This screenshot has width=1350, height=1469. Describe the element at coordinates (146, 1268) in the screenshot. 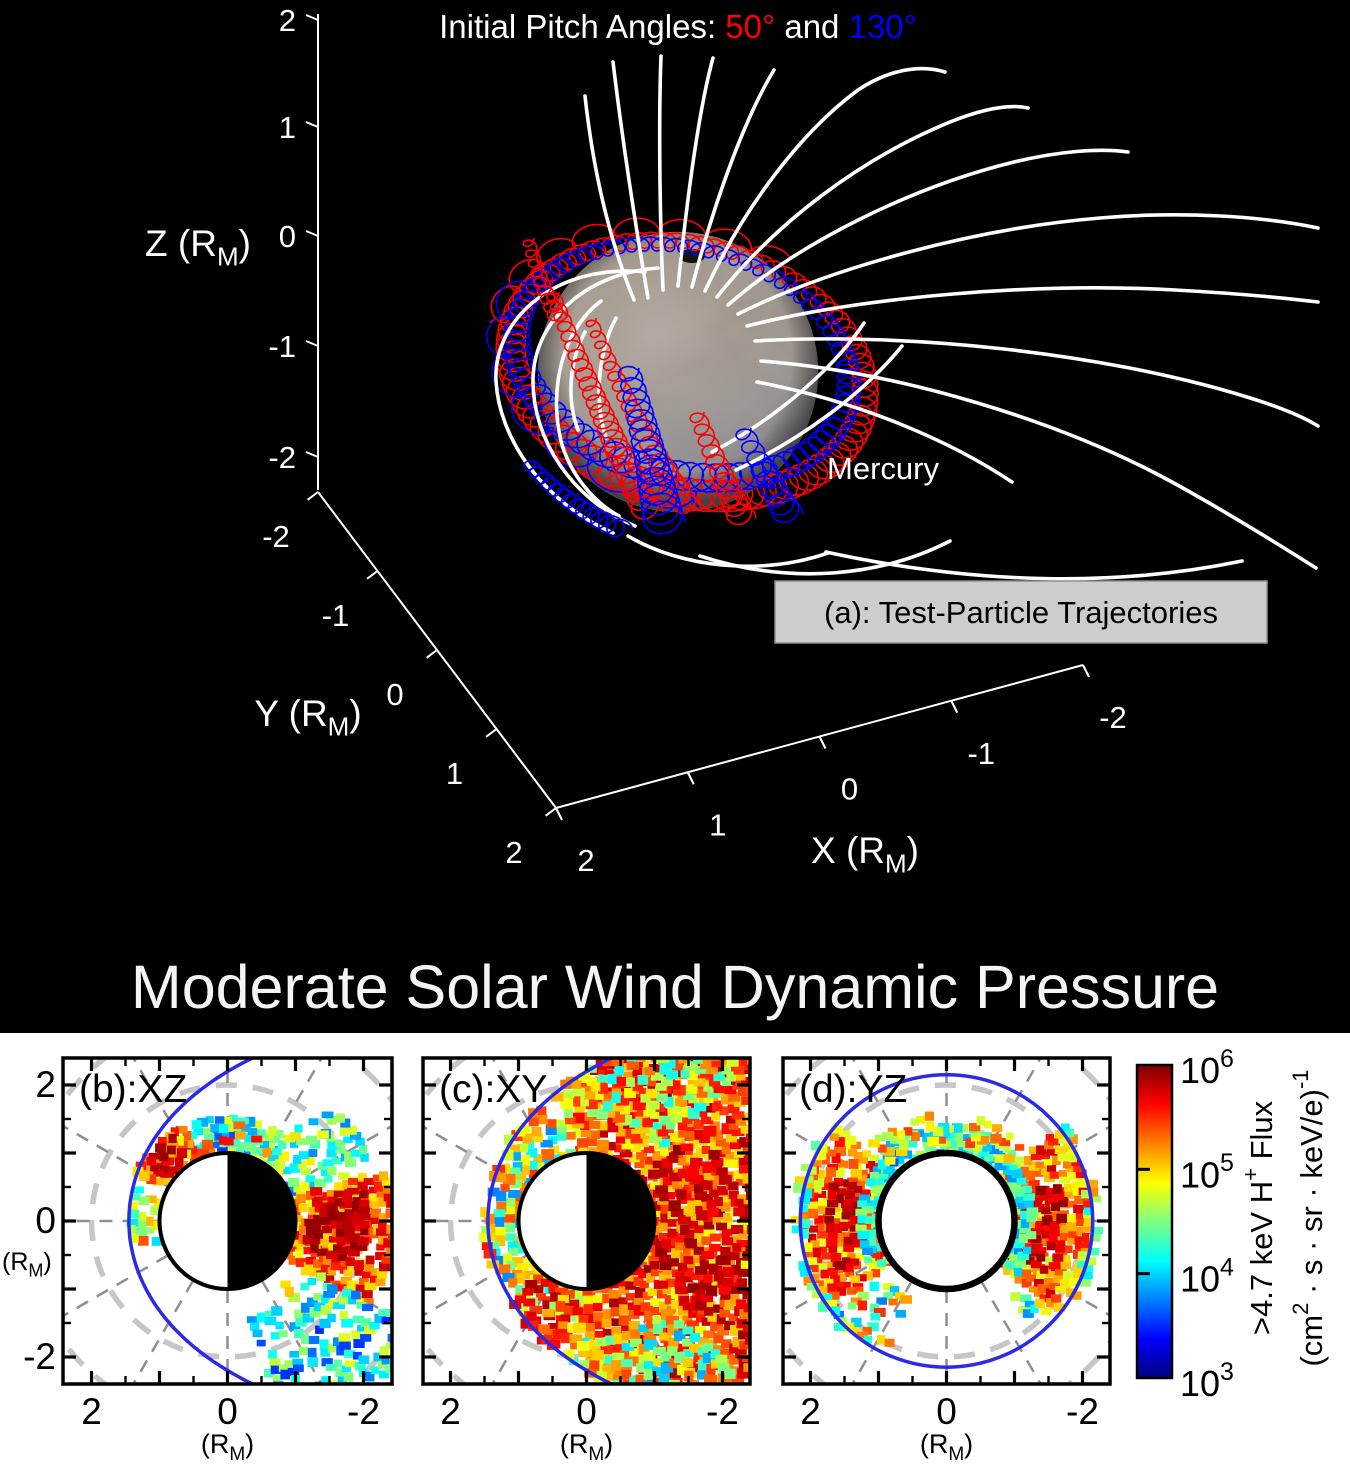

I see `grid-spoke` at that location.